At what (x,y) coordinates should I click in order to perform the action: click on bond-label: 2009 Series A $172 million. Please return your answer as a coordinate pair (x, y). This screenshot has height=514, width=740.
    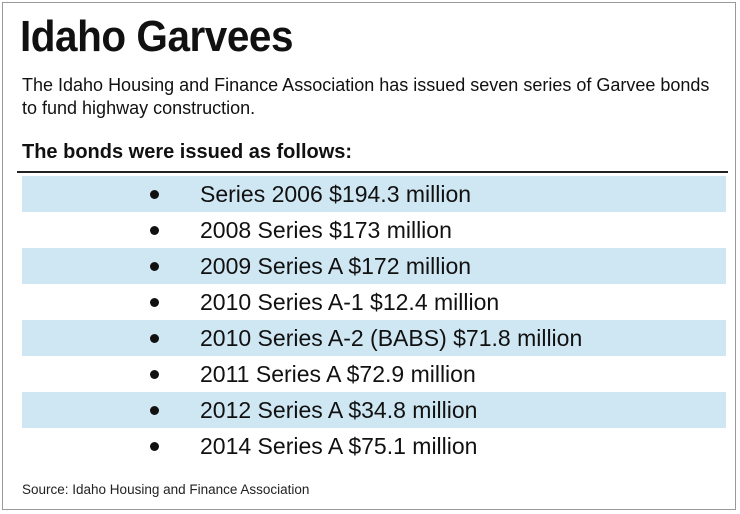
    Looking at the image, I should click on (336, 266).